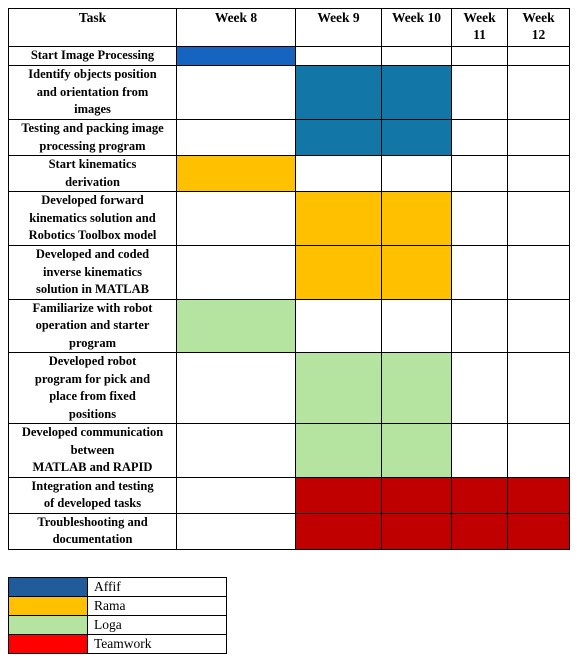 The width and height of the screenshot is (579, 666). I want to click on task-name-line: solution in MATLAB, so click(92, 289).